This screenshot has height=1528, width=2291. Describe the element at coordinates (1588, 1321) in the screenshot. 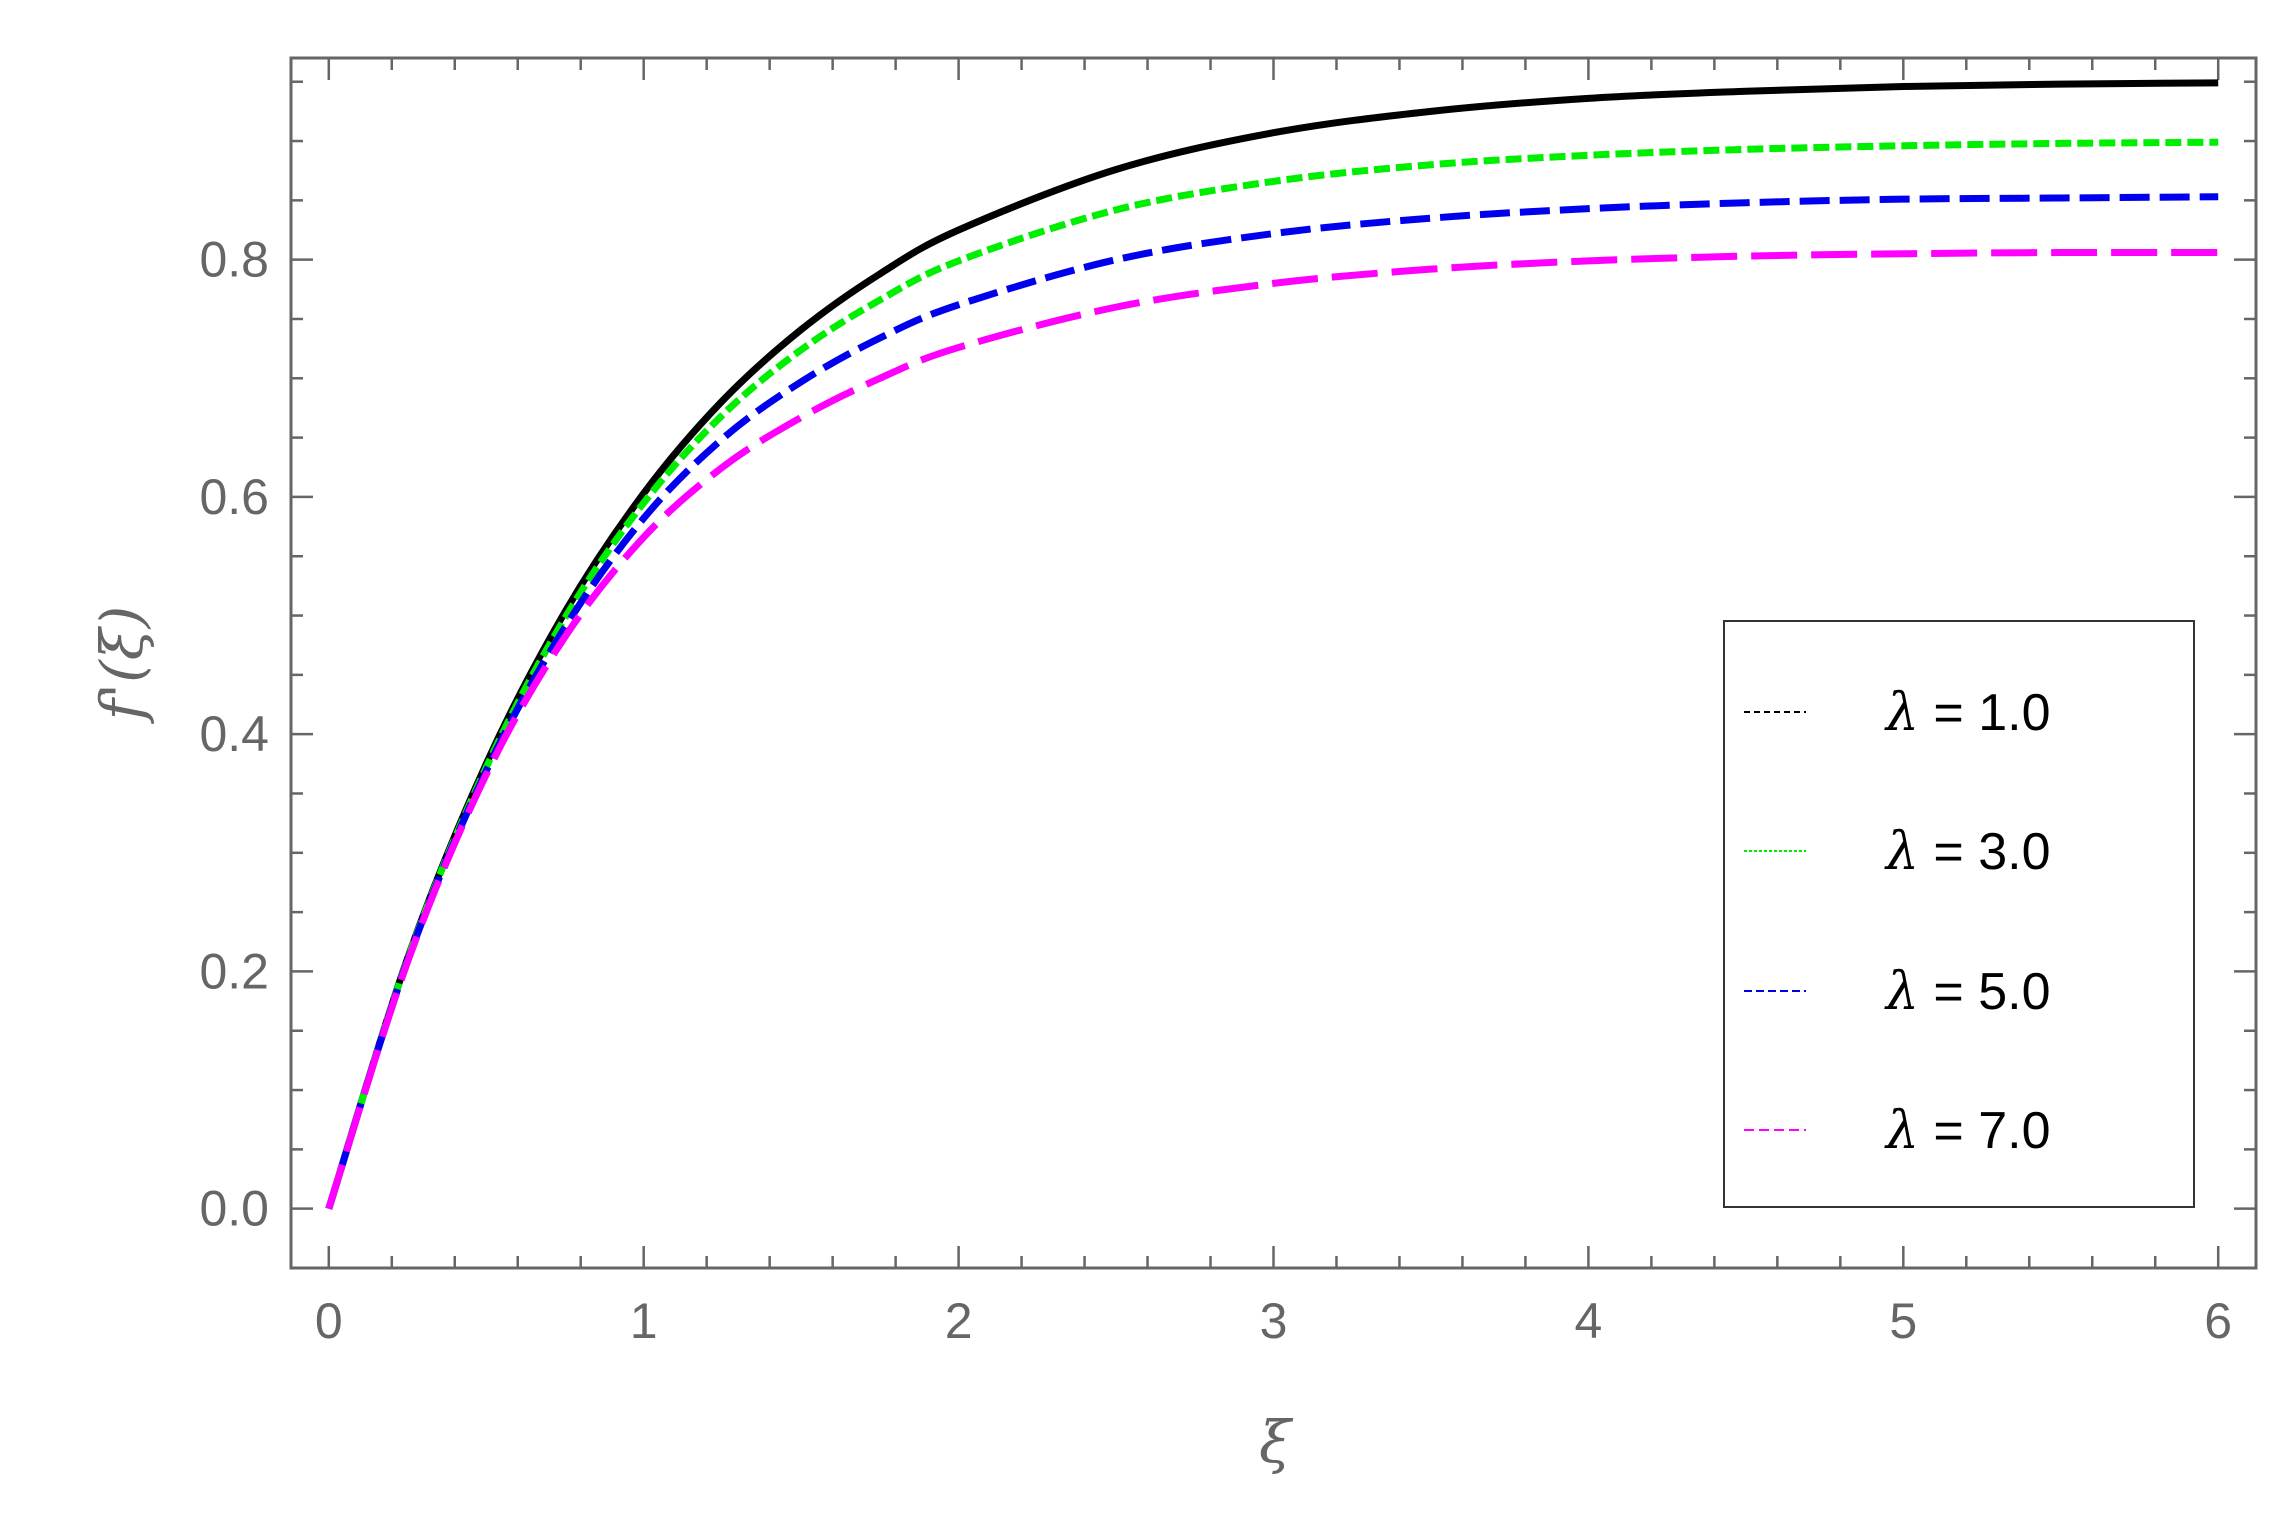

I see `x-tick-label: 4` at that location.